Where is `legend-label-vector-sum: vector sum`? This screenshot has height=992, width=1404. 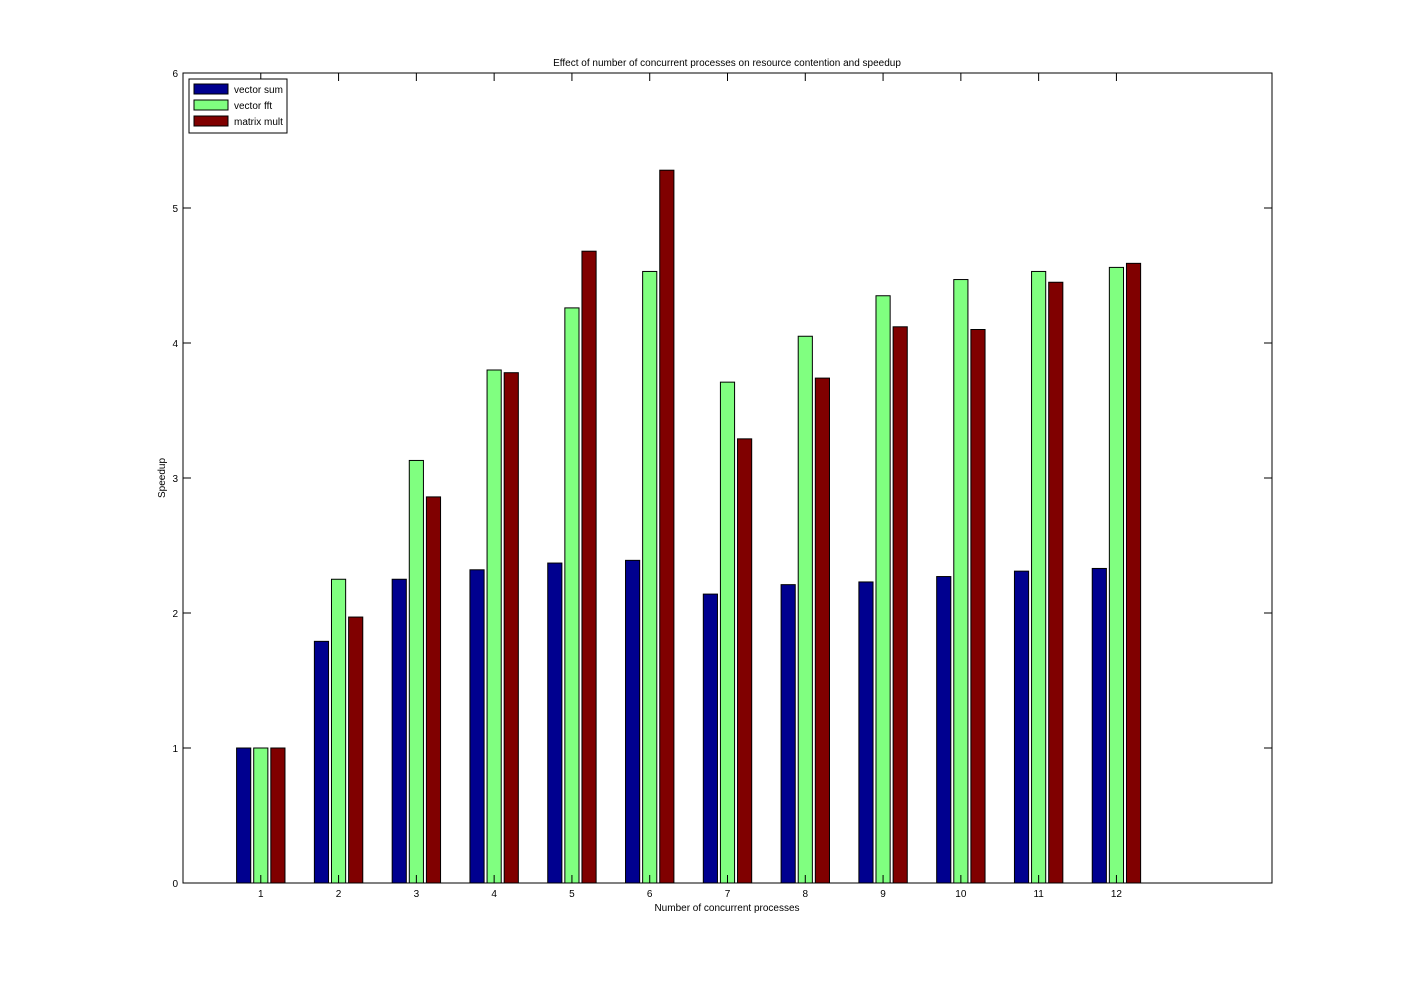 legend-label-vector-sum: vector sum is located at coordinates (258, 90).